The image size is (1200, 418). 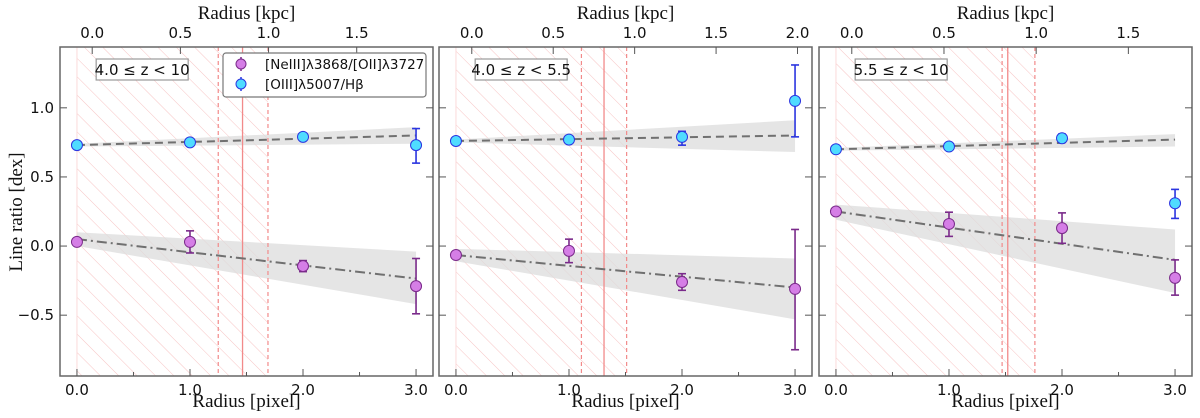 I want to click on y-tick-label: 1.0, so click(x=42, y=108).